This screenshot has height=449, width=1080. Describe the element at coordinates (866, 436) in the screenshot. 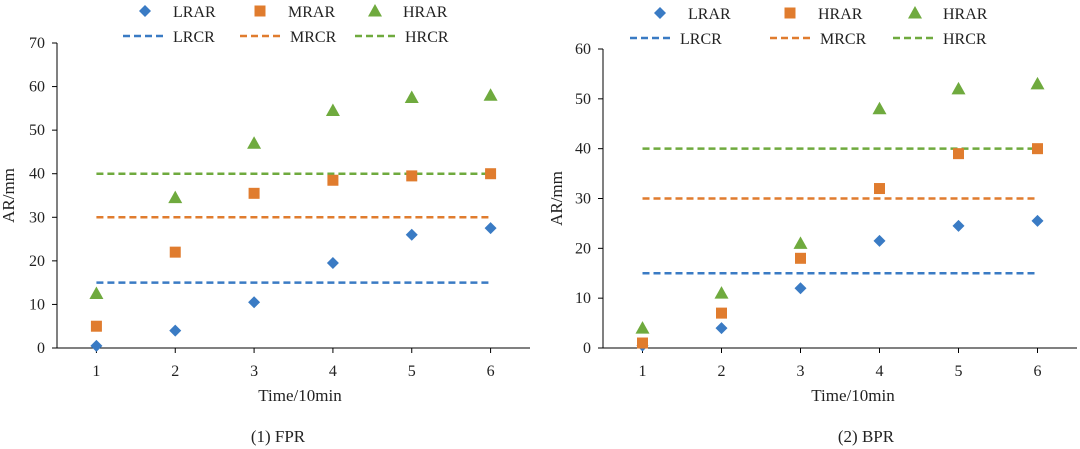

I see `panel-caption: (2) BPR` at that location.